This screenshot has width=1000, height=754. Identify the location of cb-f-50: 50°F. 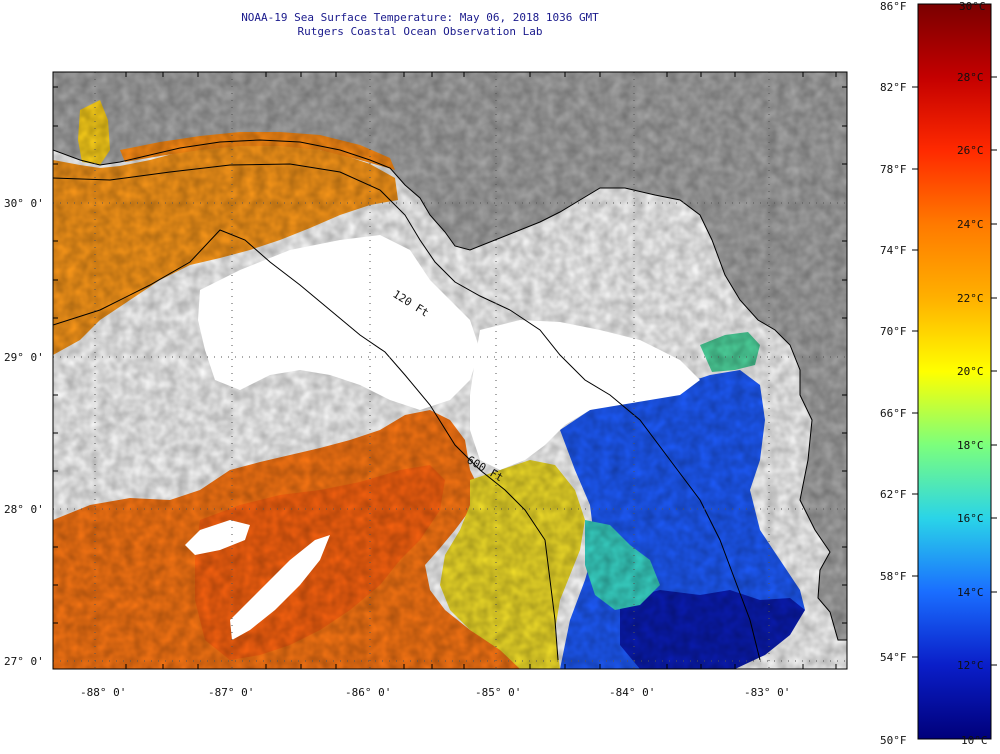
(893, 740).